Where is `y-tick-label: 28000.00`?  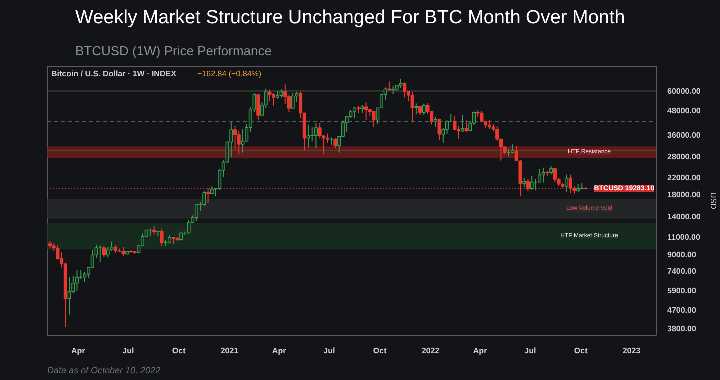 y-tick-label: 28000.00 is located at coordinates (685, 157).